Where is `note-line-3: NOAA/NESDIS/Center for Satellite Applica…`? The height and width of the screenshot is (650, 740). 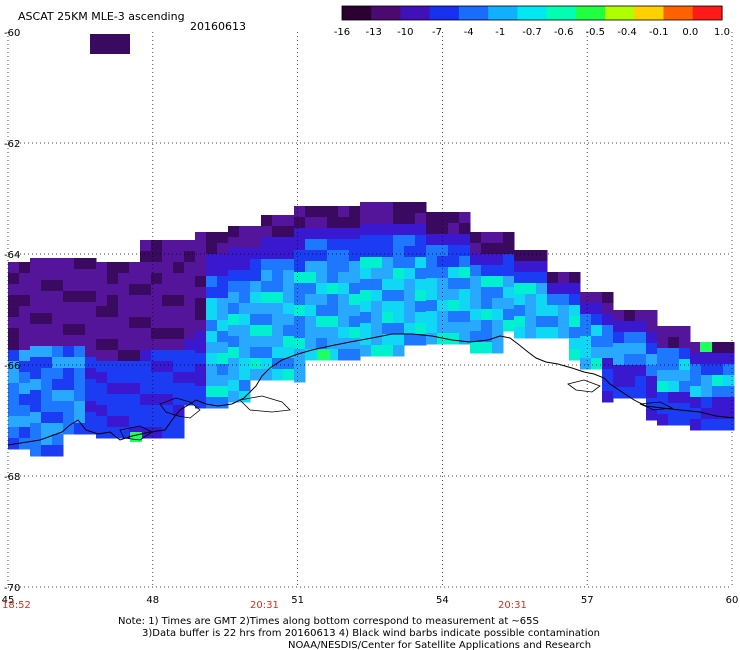
note-line-3: NOAA/NESDIS/Center for Satellite Applica… is located at coordinates (439, 645).